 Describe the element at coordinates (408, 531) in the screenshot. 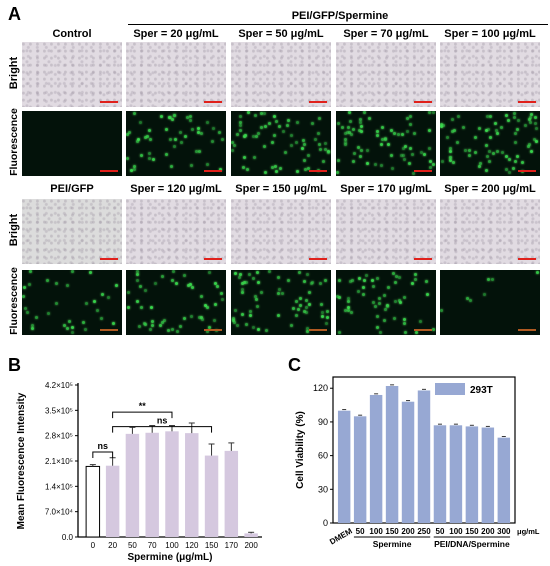

I see `x-tick-label: 200` at that location.